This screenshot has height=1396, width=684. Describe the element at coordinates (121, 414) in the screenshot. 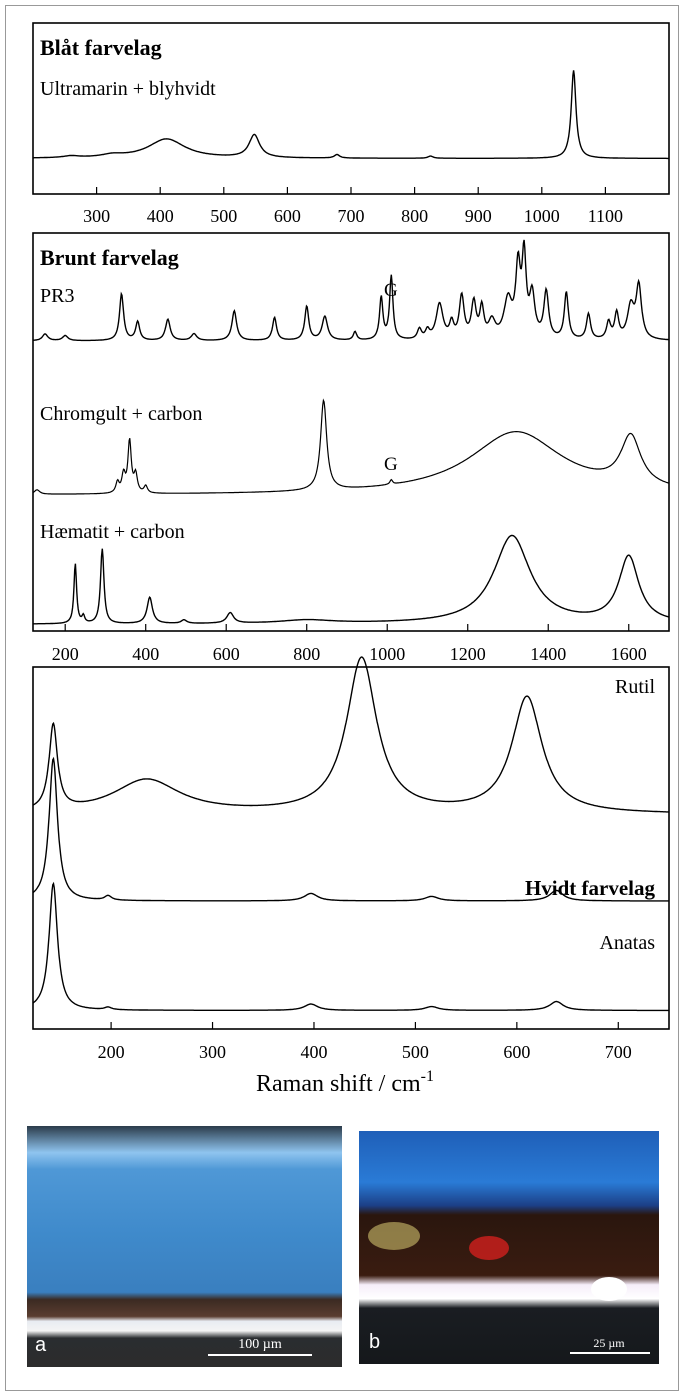

I see `series-label-chromgult: Chromgult + carbon` at that location.